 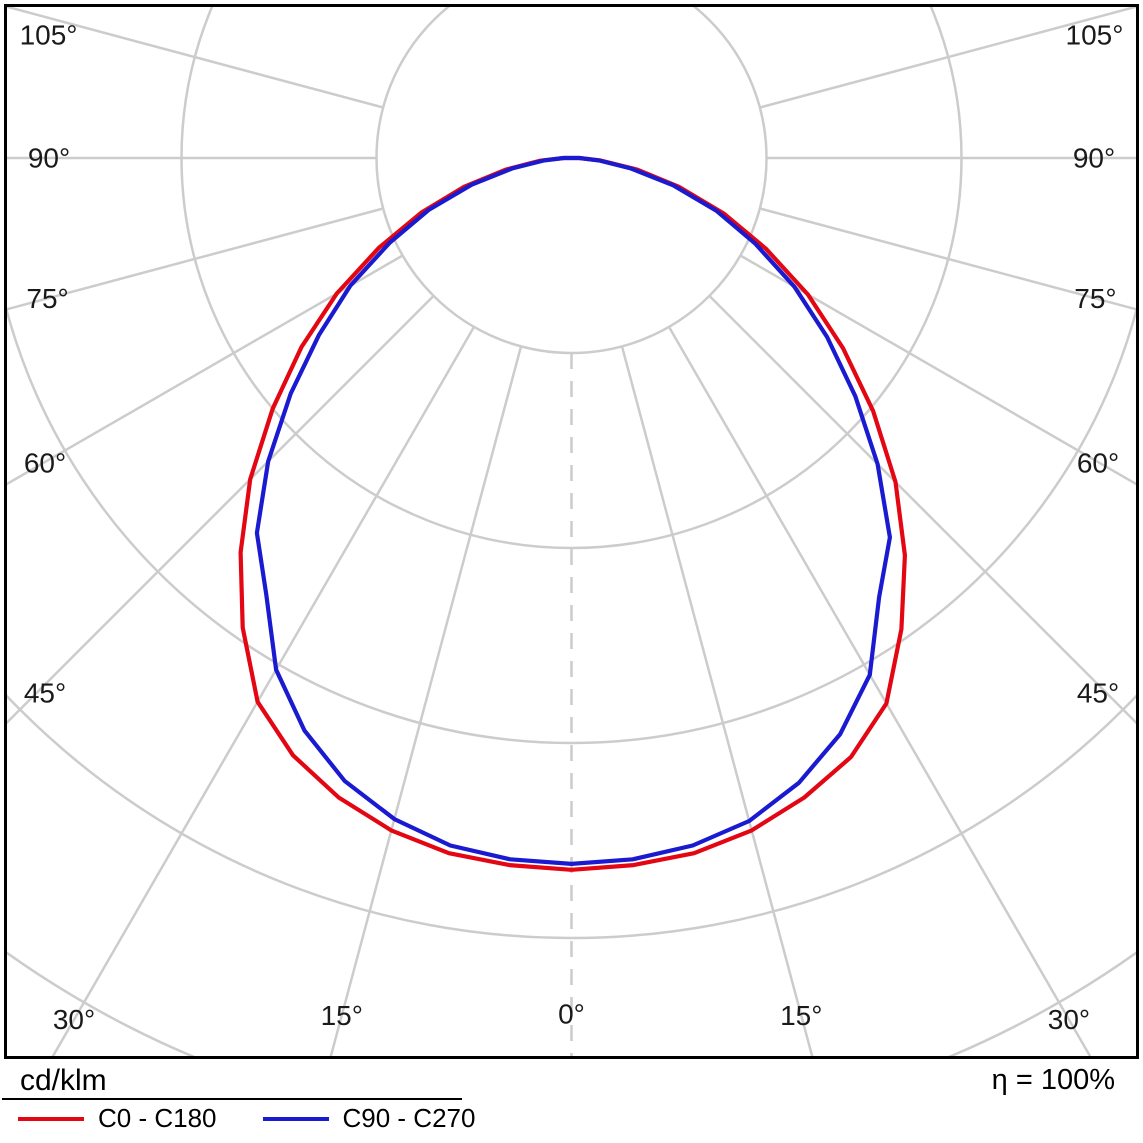 I want to click on legend-line-blue, so click(x=295, y=1118).